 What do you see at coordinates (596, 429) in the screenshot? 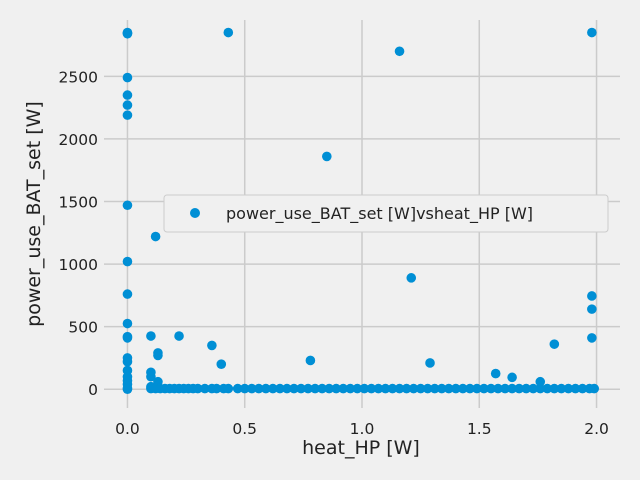
I see `x-tick-label: 2.0` at bounding box center [596, 429].